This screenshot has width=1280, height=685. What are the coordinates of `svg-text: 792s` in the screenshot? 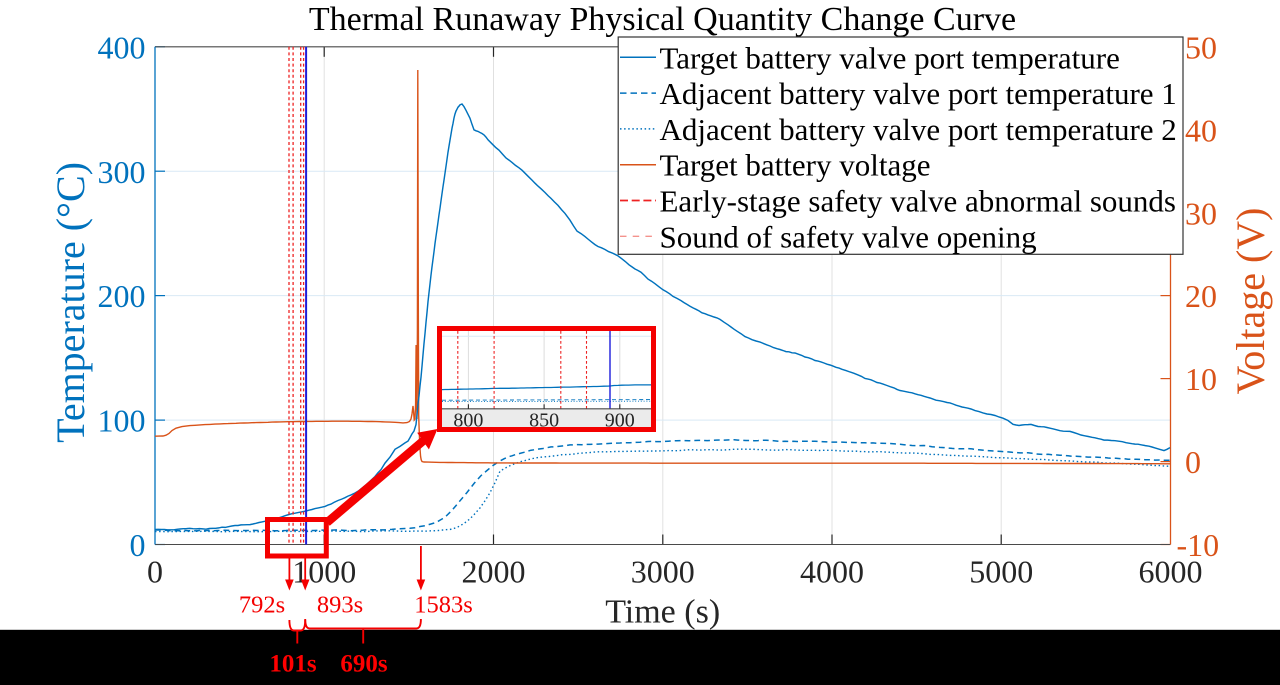 It's located at (262, 605).